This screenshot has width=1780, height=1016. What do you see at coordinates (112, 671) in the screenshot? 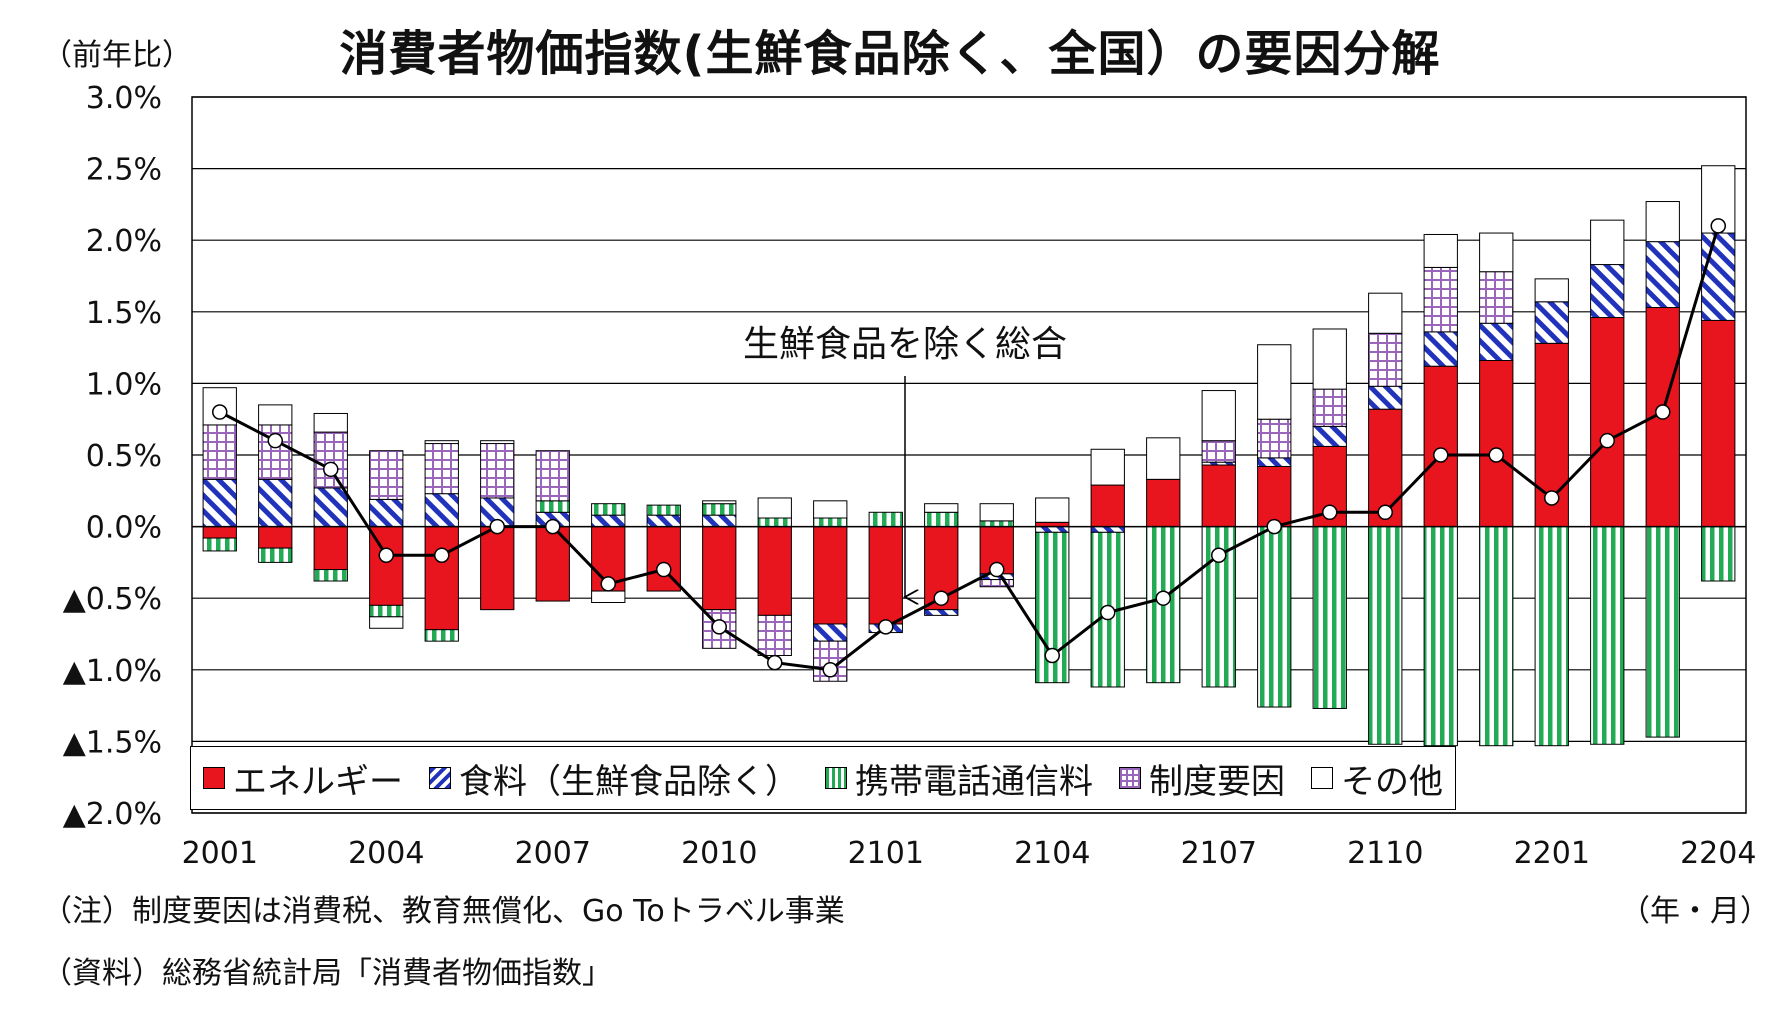
I see `y-tick-label: ▲1.0%` at bounding box center [112, 671].